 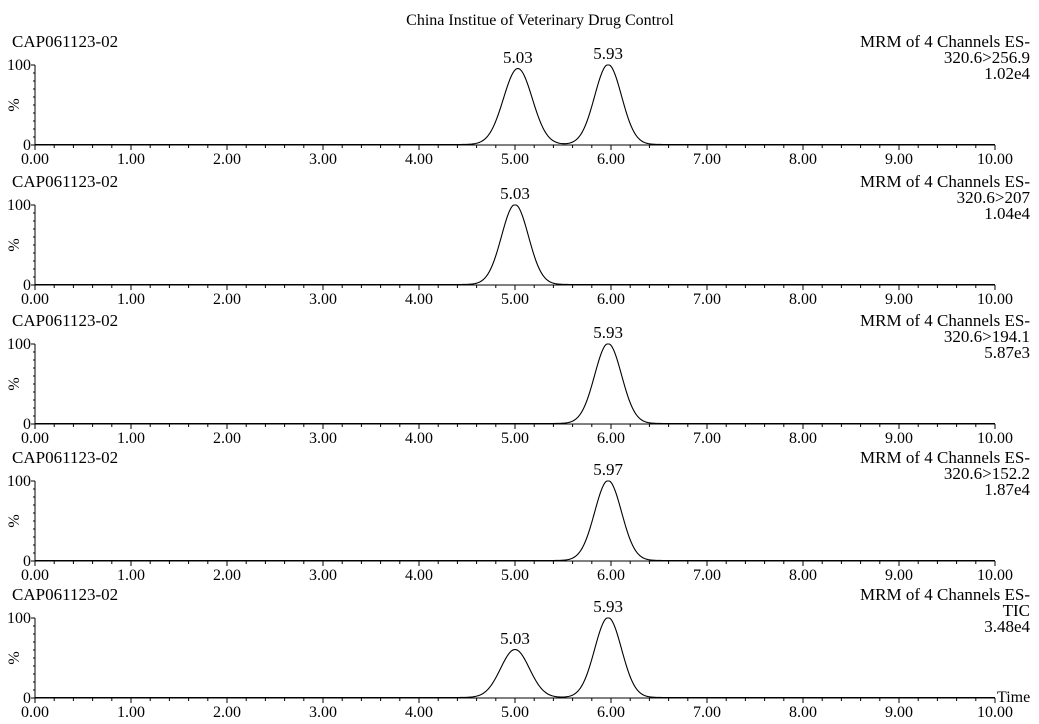 What do you see at coordinates (994, 197) in the screenshot?
I see `mrm-transition: 320.6>207` at bounding box center [994, 197].